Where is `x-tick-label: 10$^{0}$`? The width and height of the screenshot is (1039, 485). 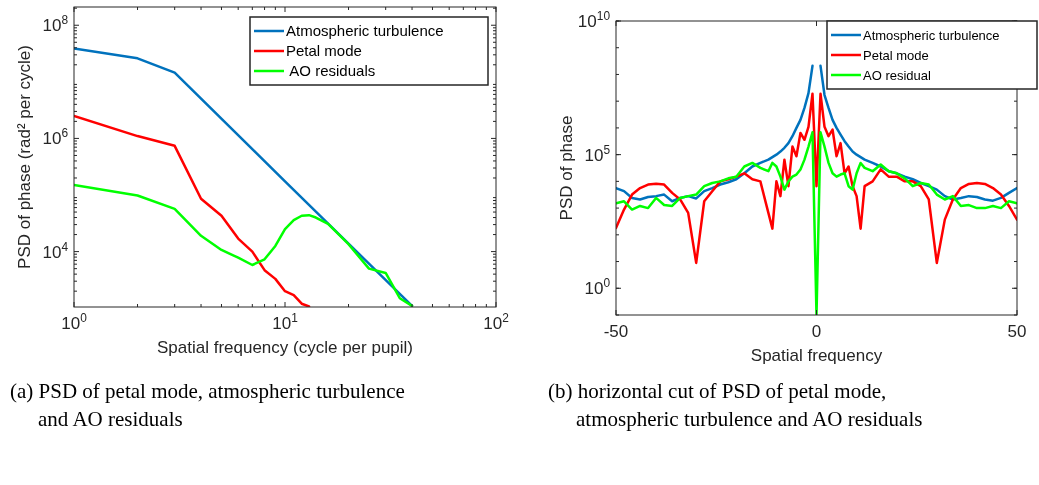
x-tick-label: 10$^{0}$ is located at coordinates (74, 322).